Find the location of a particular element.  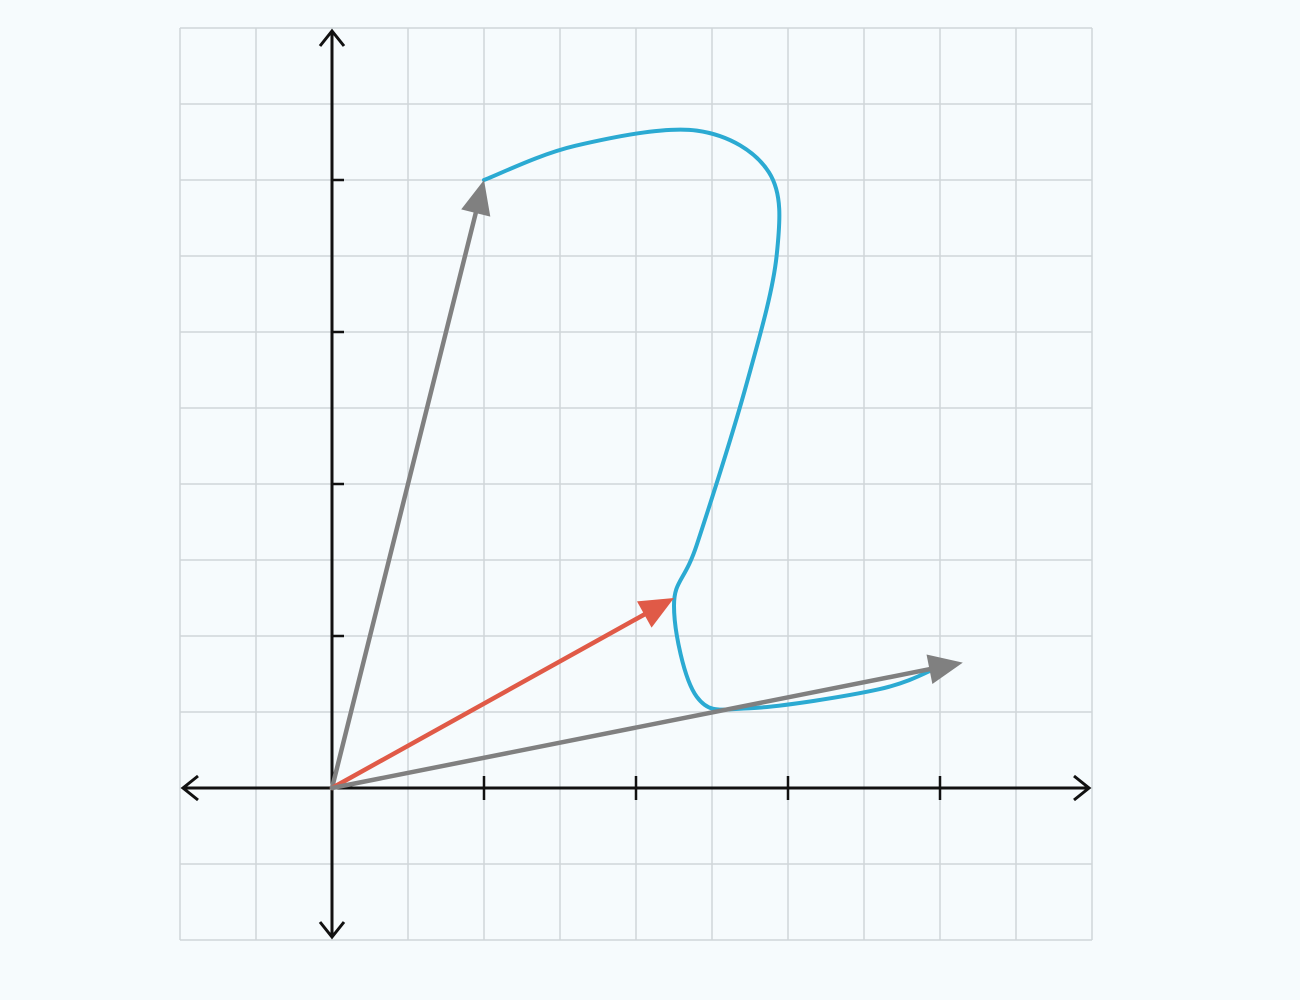

y-axis-bottom-arrowhead is located at coordinates (332, 930).